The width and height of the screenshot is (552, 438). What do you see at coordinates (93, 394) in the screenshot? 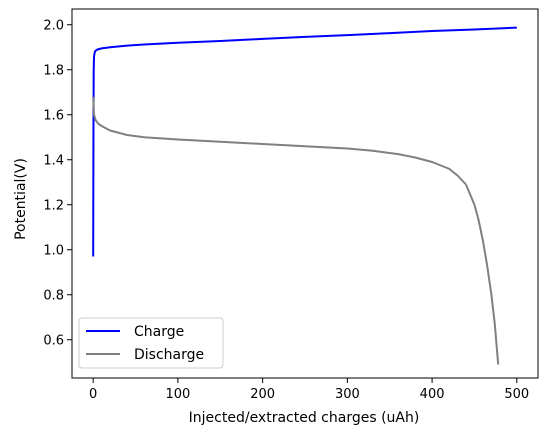
I see `x-tick-label: 0` at bounding box center [93, 394].